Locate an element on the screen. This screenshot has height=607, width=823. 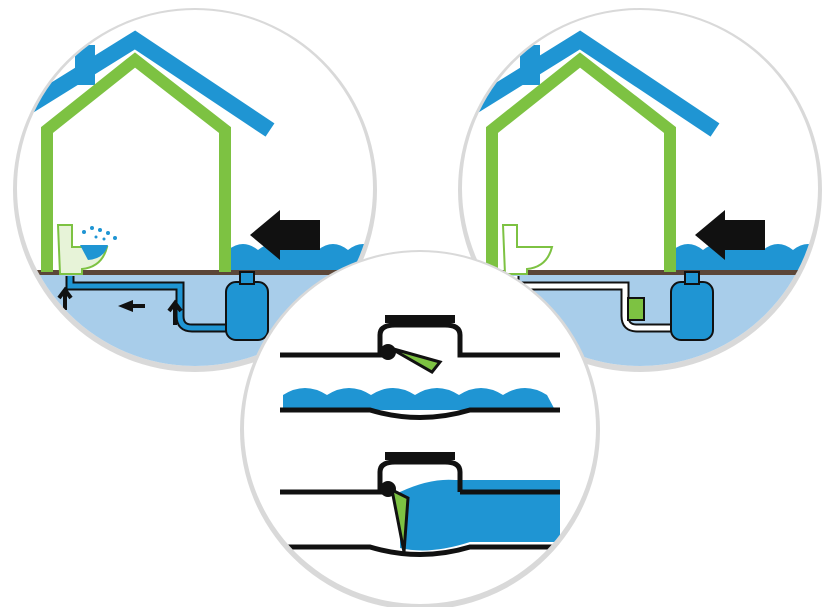
hinge is located at coordinates (388, 352).